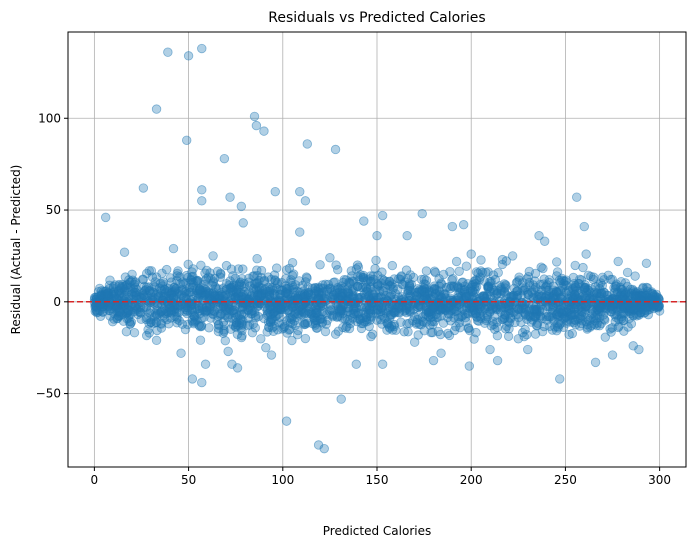 The width and height of the screenshot is (698, 547). Describe the element at coordinates (188, 480) in the screenshot. I see `x-tick-label: 50` at that location.